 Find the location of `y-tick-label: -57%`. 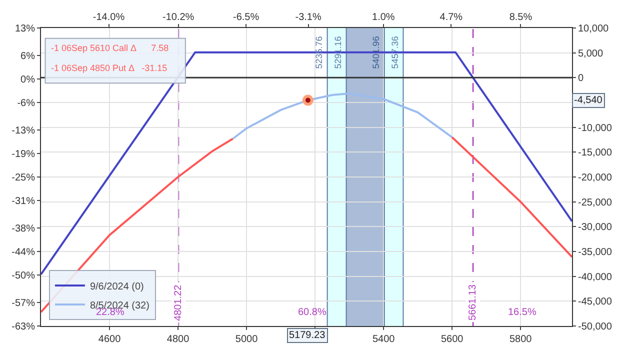

y-tick-label: -57% is located at coordinates (24, 303).